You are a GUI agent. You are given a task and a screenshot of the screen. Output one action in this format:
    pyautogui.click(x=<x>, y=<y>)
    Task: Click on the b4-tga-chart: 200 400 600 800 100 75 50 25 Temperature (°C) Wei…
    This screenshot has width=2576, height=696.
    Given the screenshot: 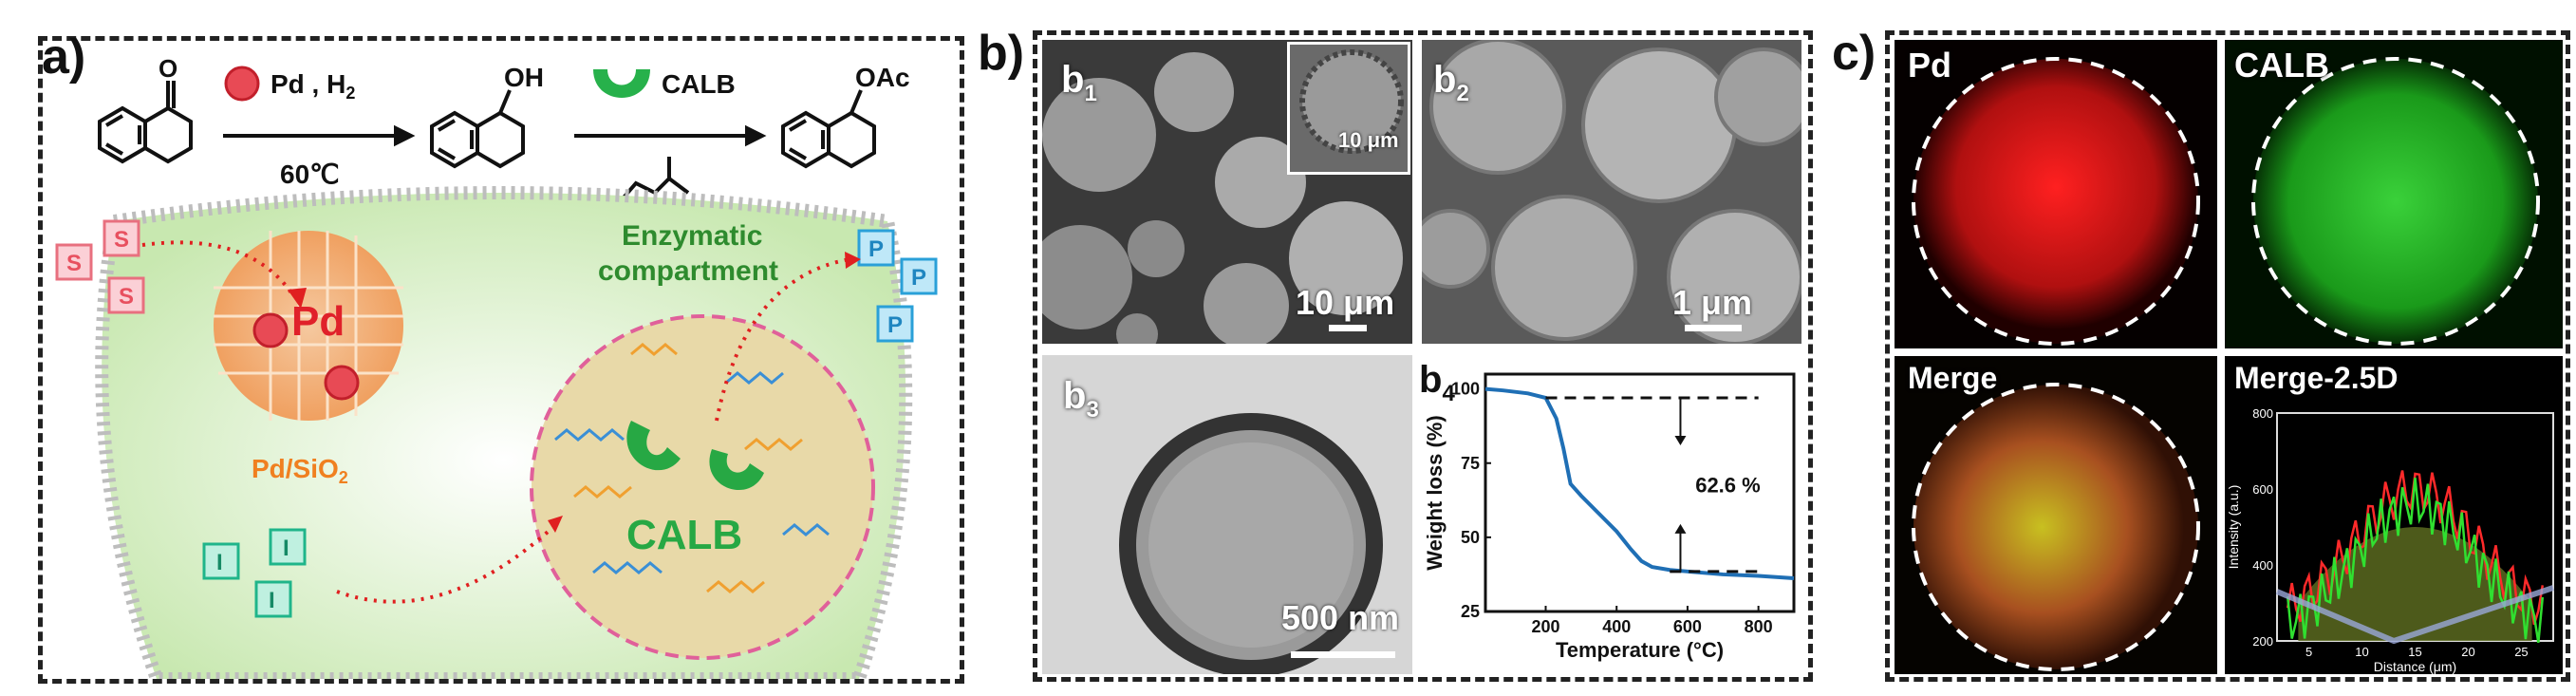 What is the action you would take?
    pyautogui.click(x=1611, y=514)
    